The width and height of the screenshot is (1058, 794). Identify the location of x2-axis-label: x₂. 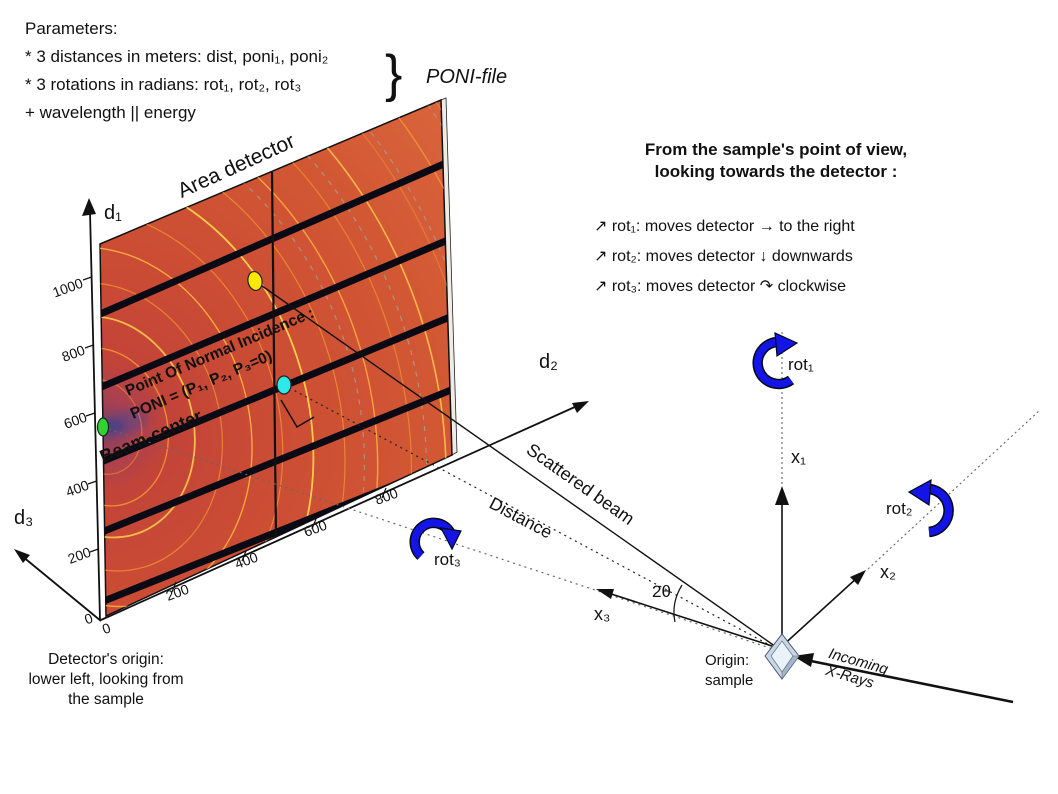
(888, 572).